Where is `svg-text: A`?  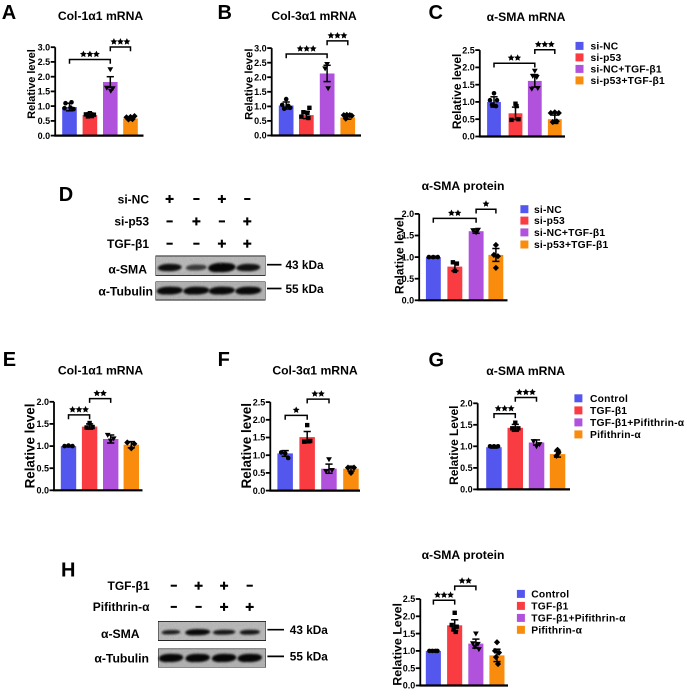
svg-text: A is located at coordinates (9, 13).